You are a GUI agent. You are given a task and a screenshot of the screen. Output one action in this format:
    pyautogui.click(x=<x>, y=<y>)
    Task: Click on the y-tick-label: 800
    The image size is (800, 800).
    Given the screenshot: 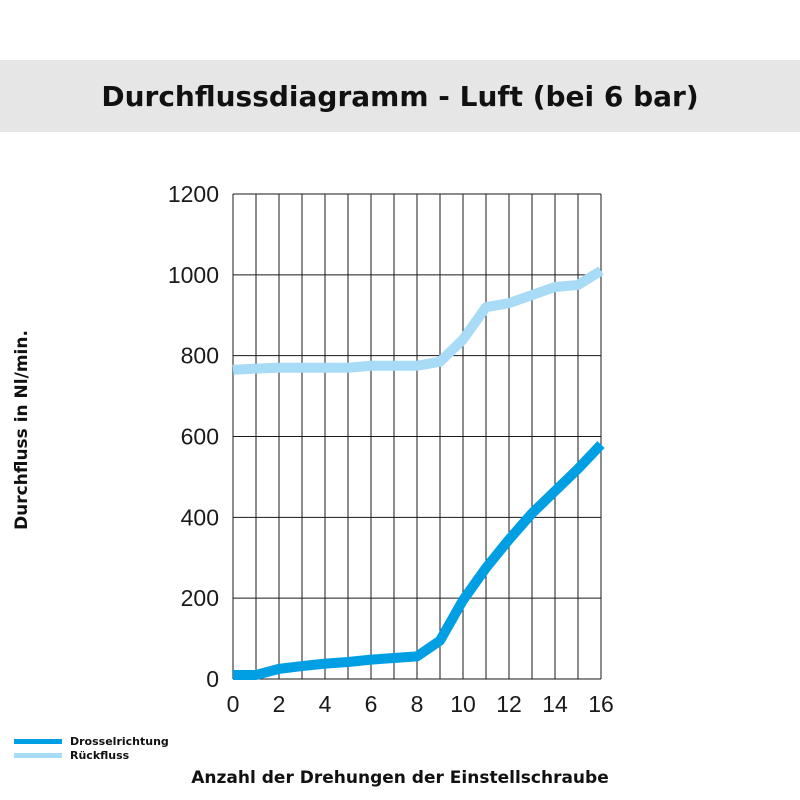 What is the action you would take?
    pyautogui.click(x=200, y=356)
    